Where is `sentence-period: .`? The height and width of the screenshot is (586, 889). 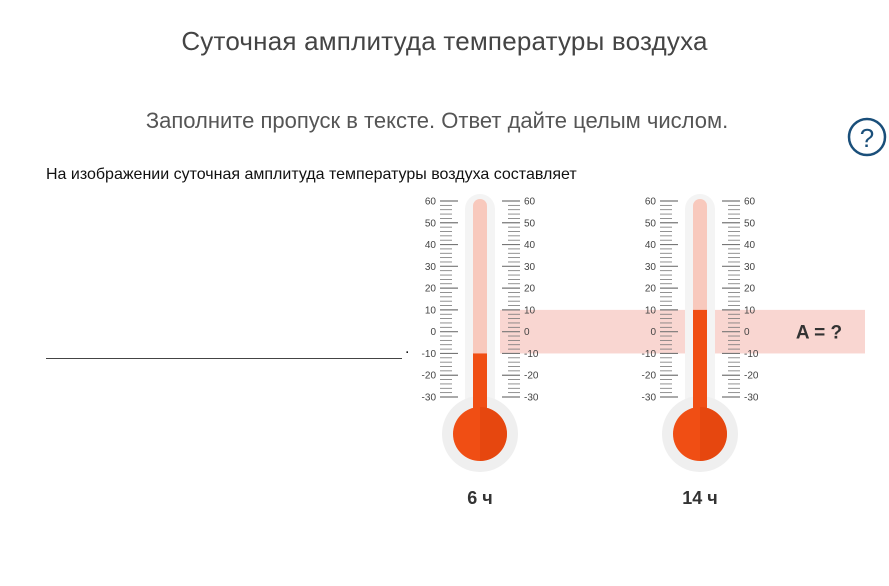
sentence-period: . is located at coordinates (407, 348).